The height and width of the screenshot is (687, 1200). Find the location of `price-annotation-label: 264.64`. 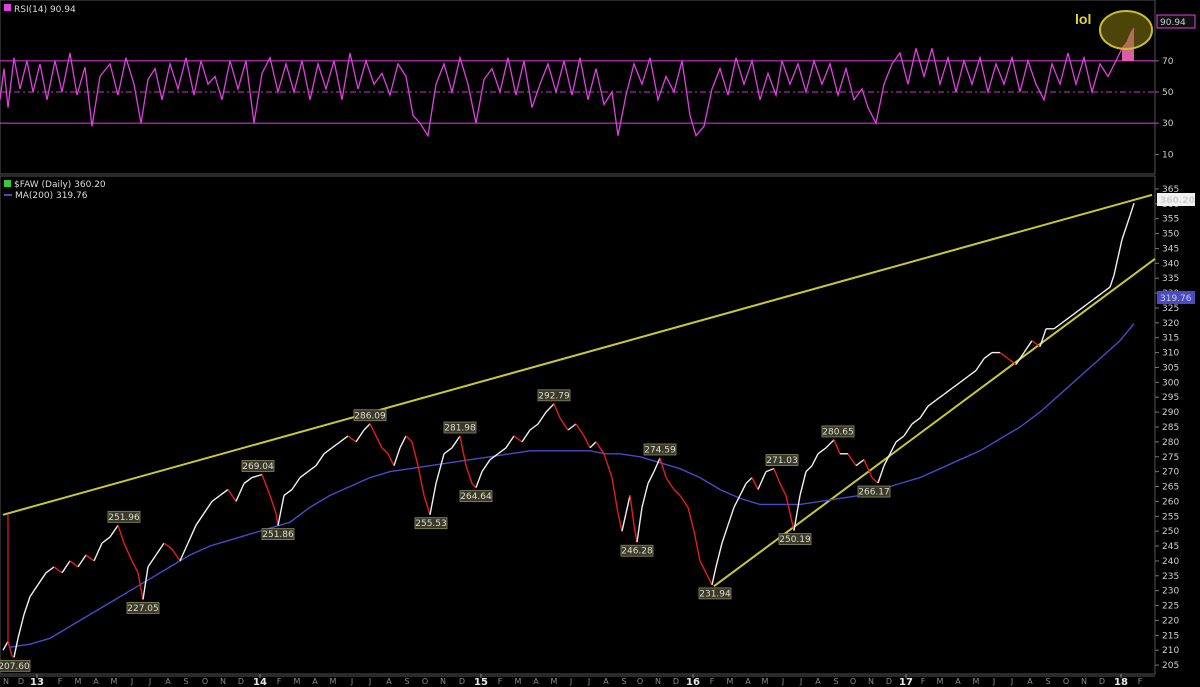

price-annotation-label: 264.64 is located at coordinates (476, 497).